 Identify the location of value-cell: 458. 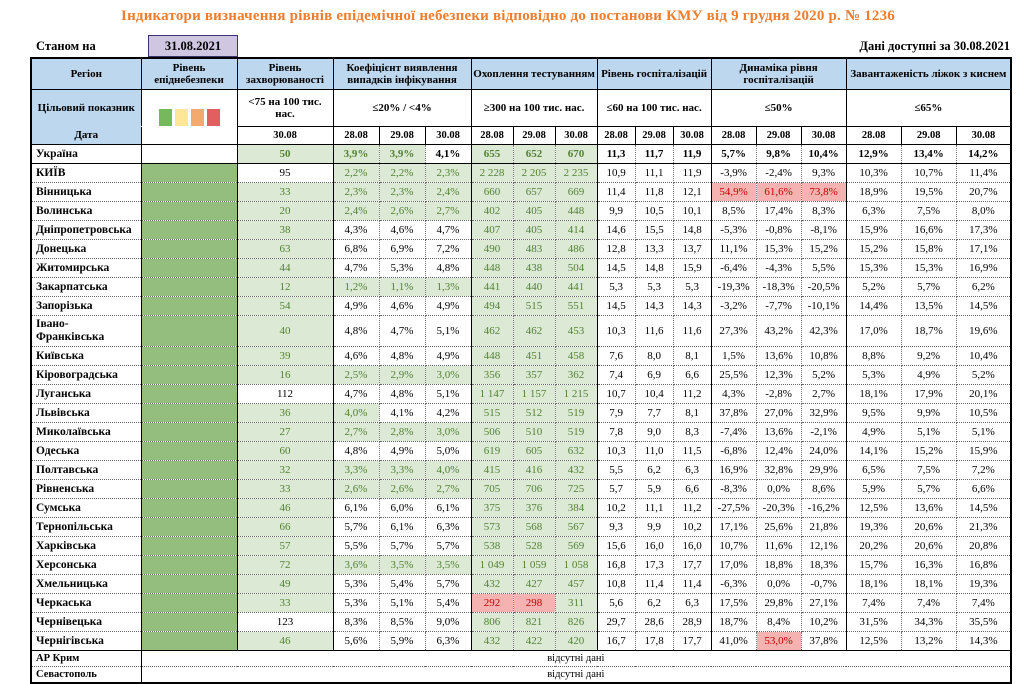
(576, 356).